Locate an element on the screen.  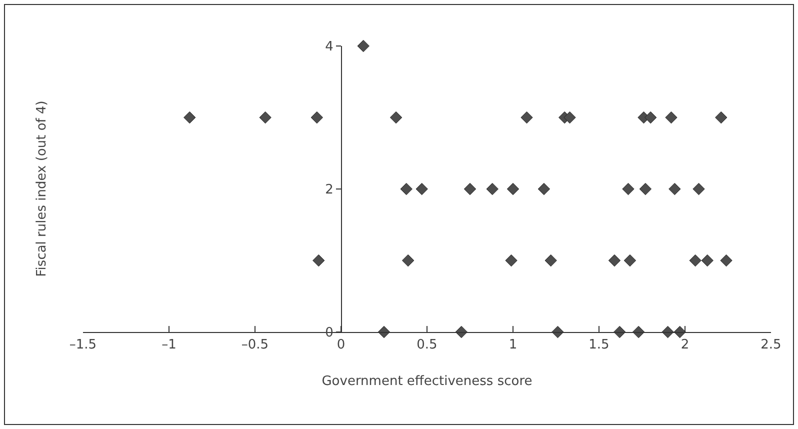
x-tick-label: 2 is located at coordinates (685, 345).